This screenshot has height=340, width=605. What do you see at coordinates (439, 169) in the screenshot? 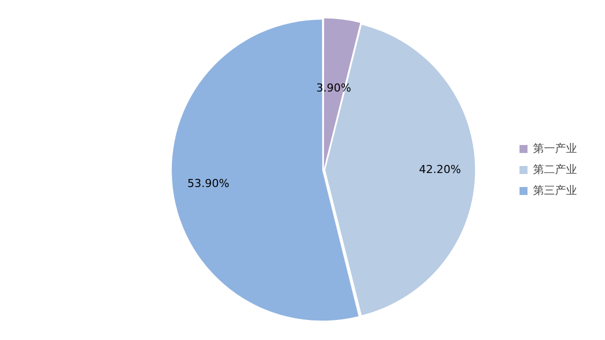
I see `data-label: 42.20%` at bounding box center [439, 169].